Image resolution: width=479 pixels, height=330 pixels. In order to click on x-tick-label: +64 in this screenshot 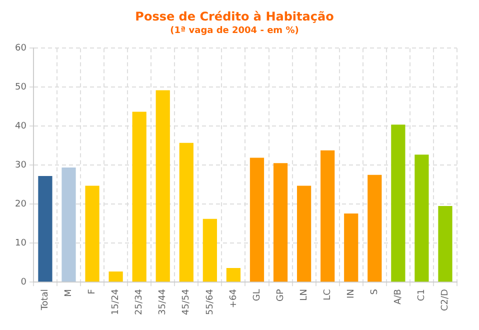, I will do `click(233, 298)`.